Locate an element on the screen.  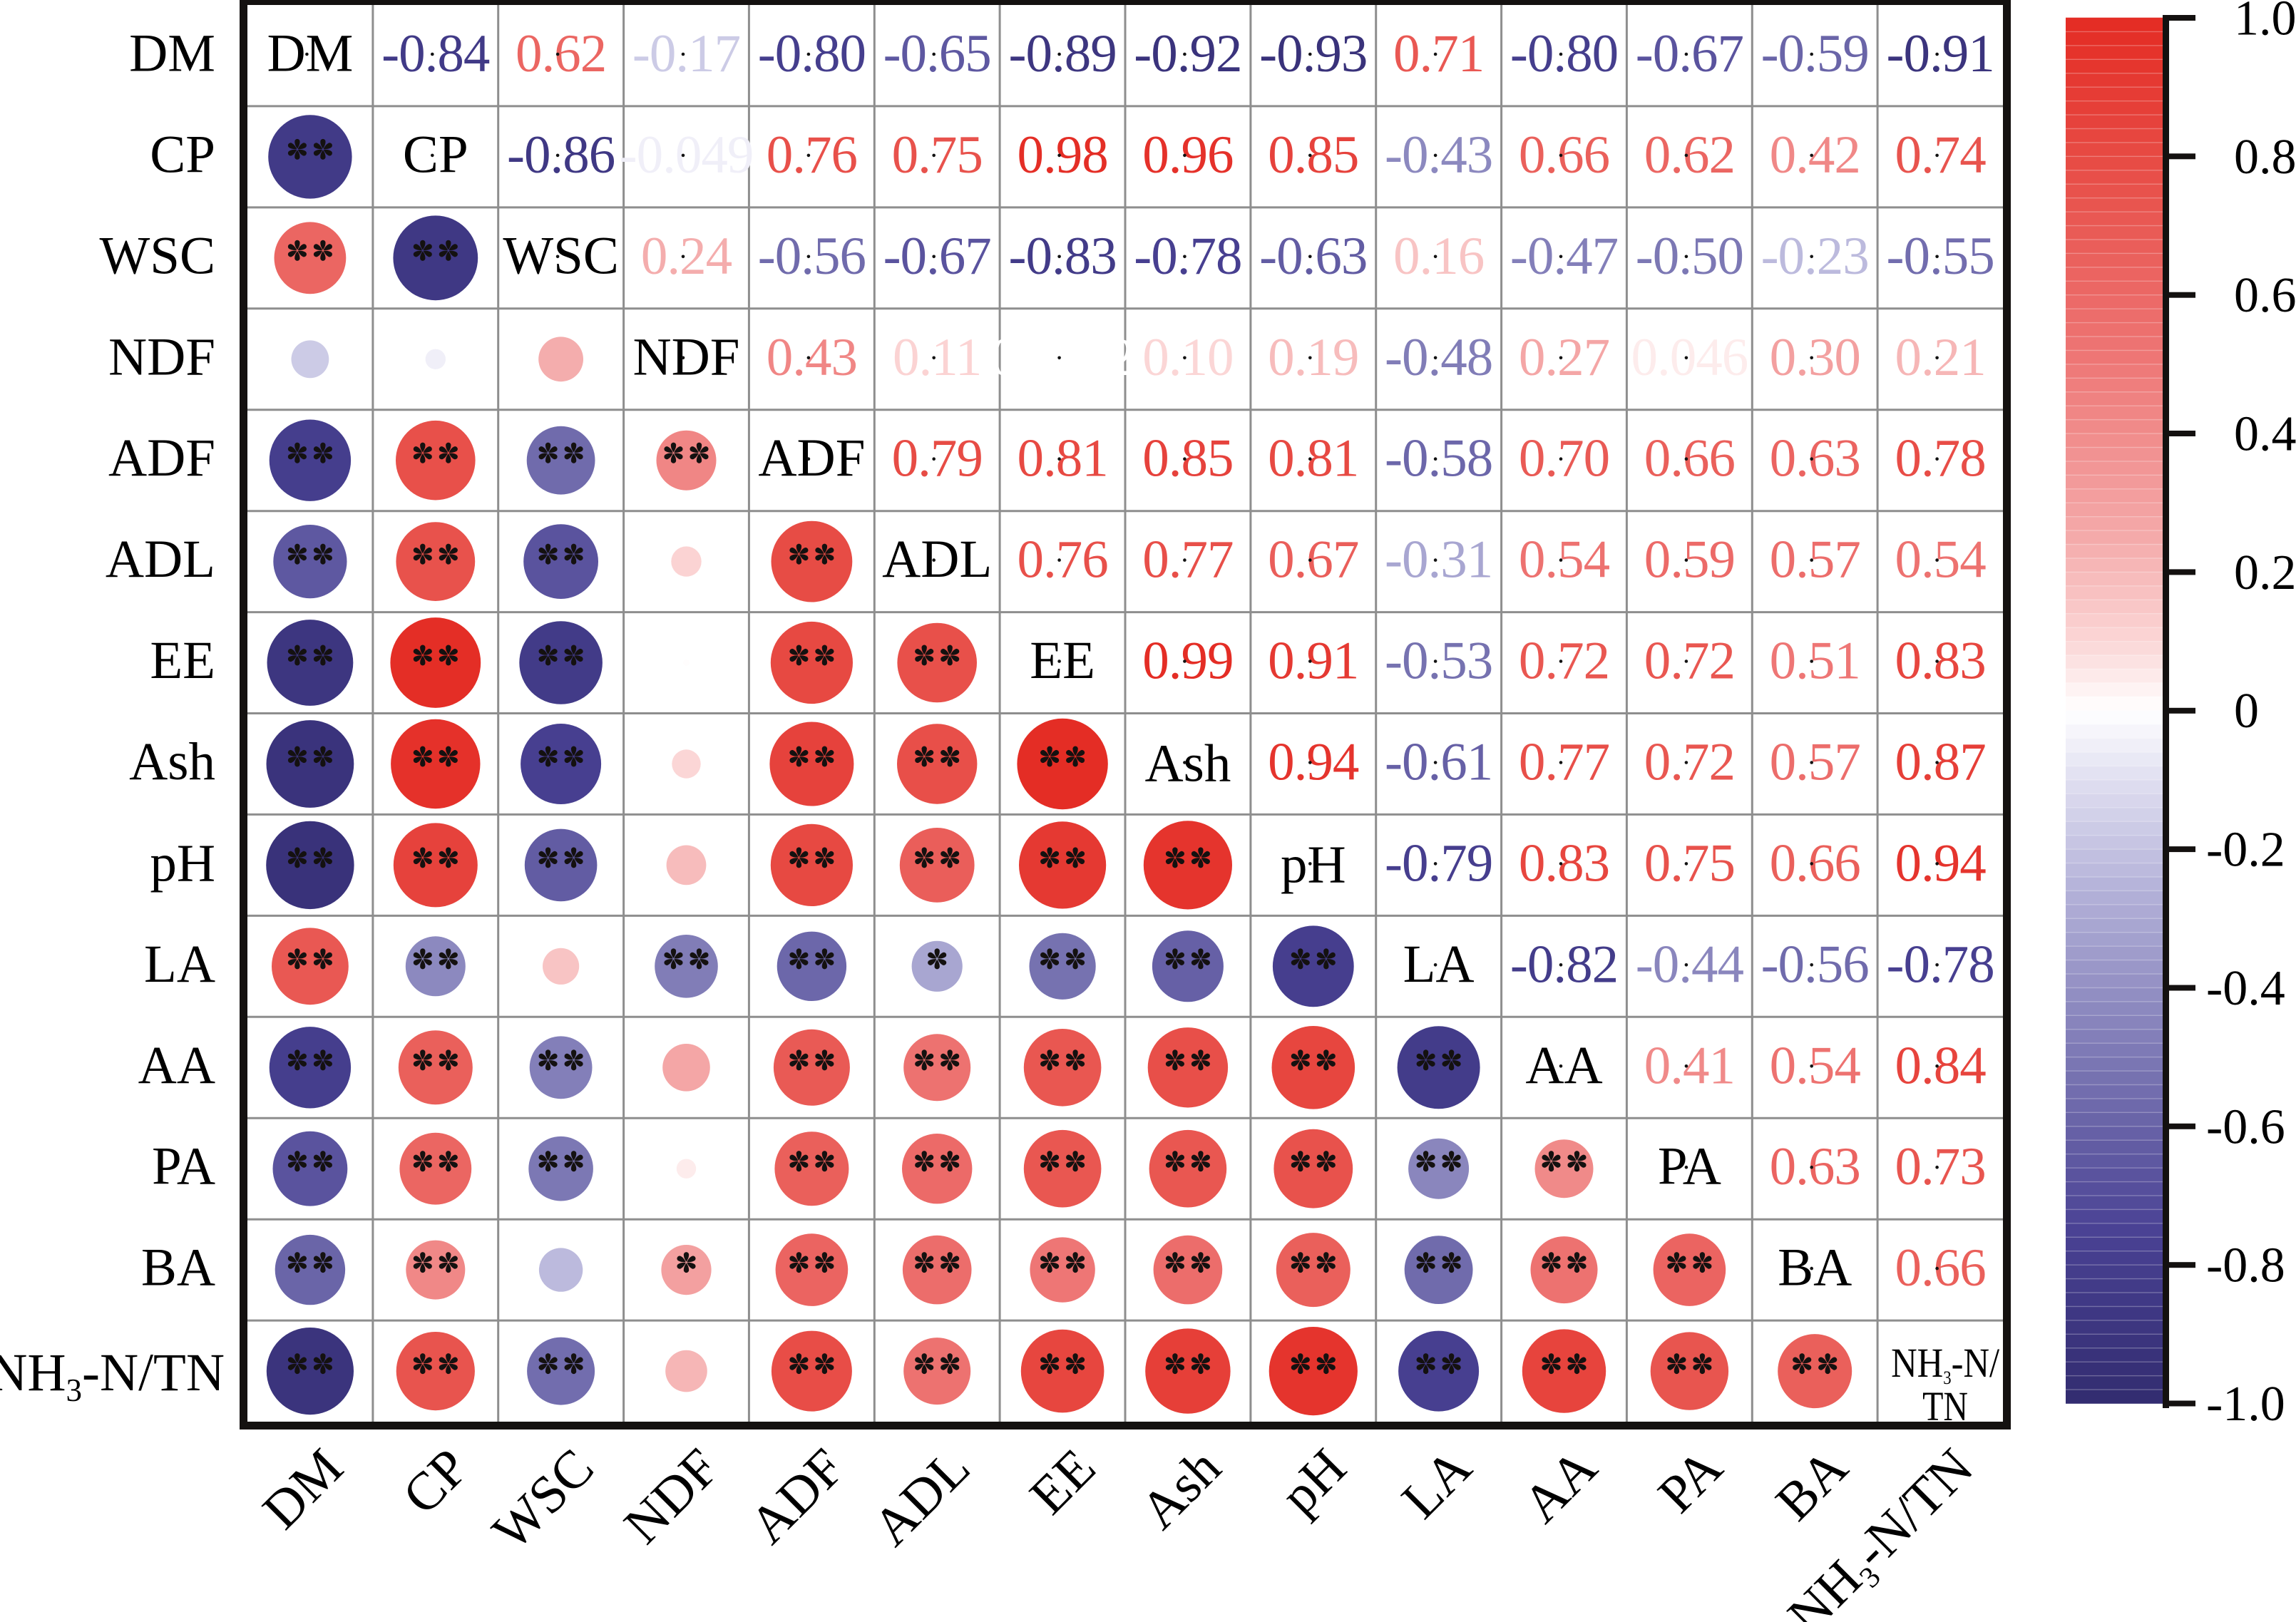
svg-text: 0.41 is located at coordinates (1689, 1065).